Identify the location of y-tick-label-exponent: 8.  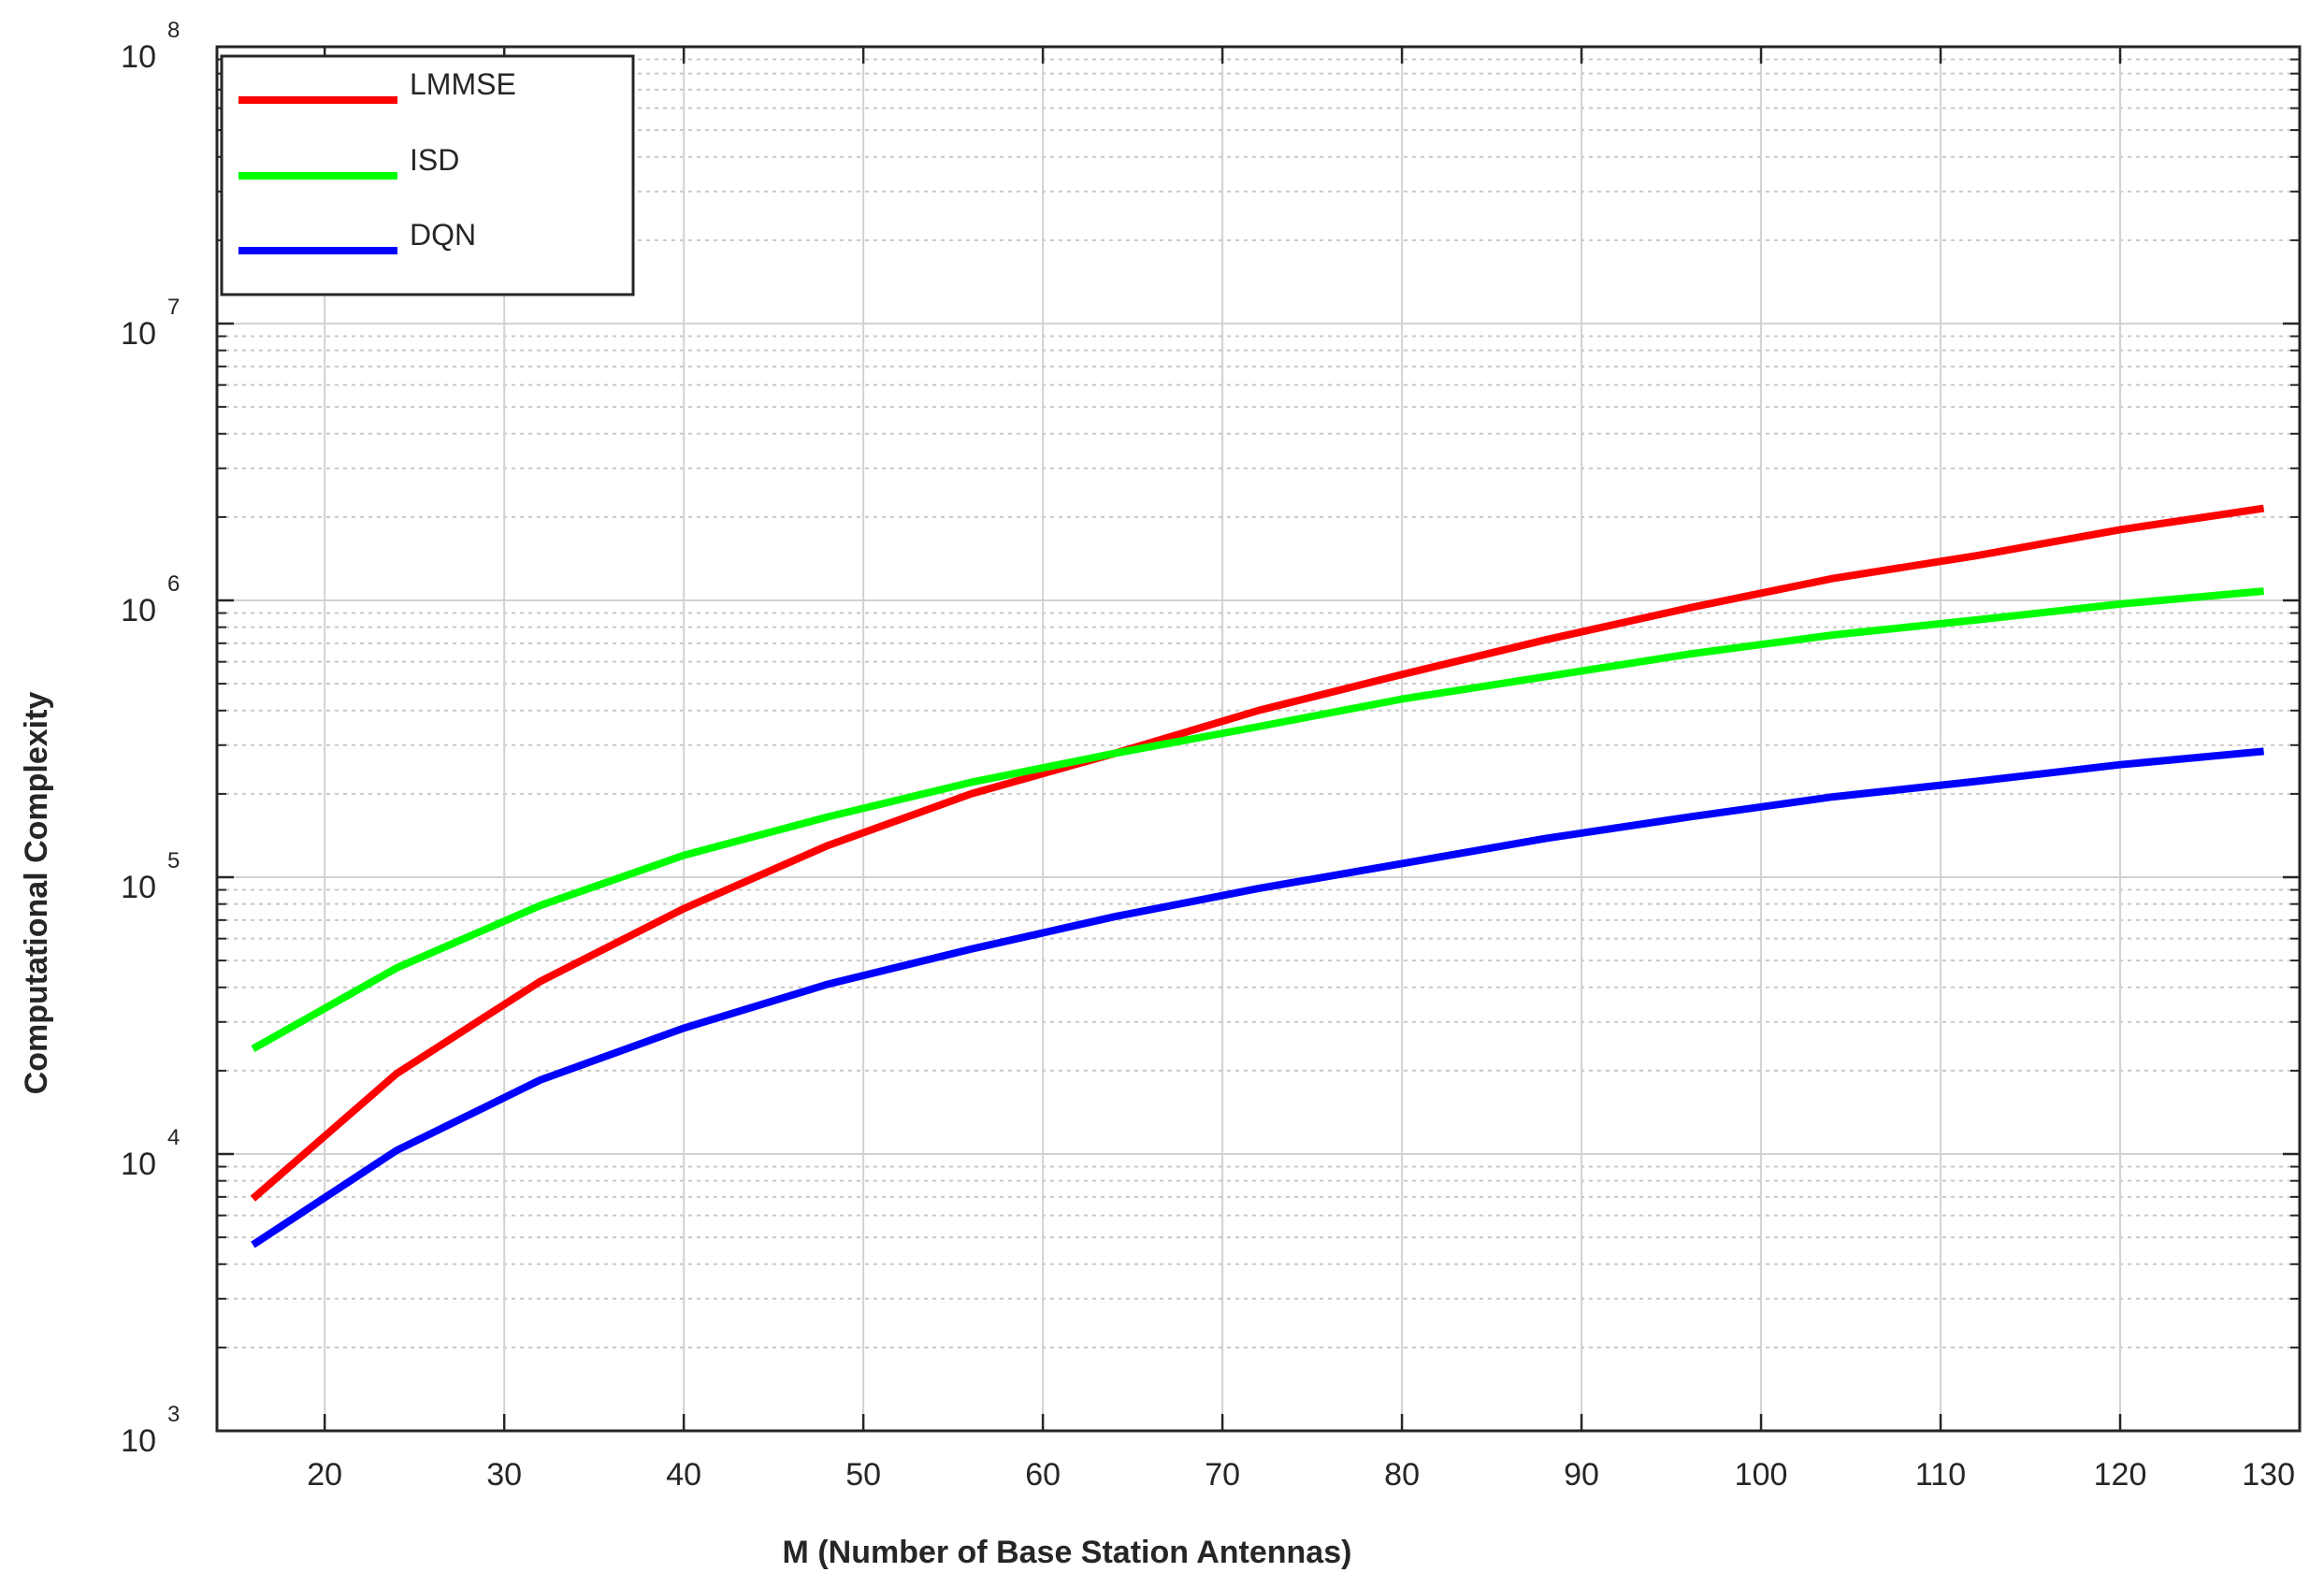
(173, 30).